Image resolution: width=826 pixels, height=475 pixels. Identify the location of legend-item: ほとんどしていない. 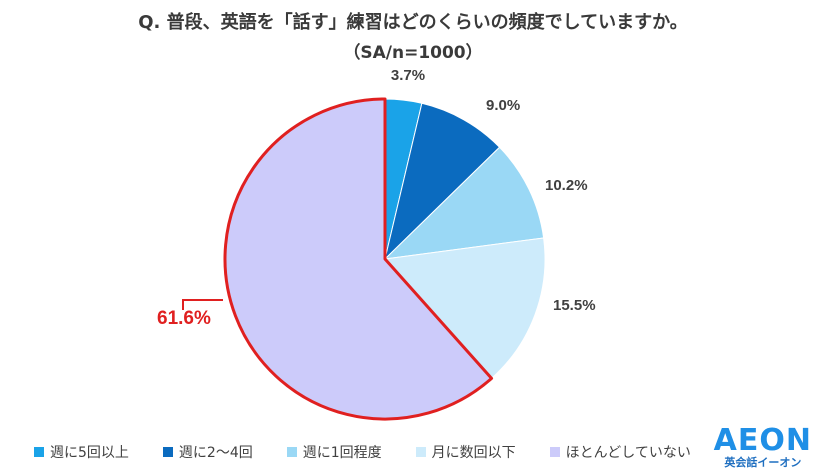
(620, 452).